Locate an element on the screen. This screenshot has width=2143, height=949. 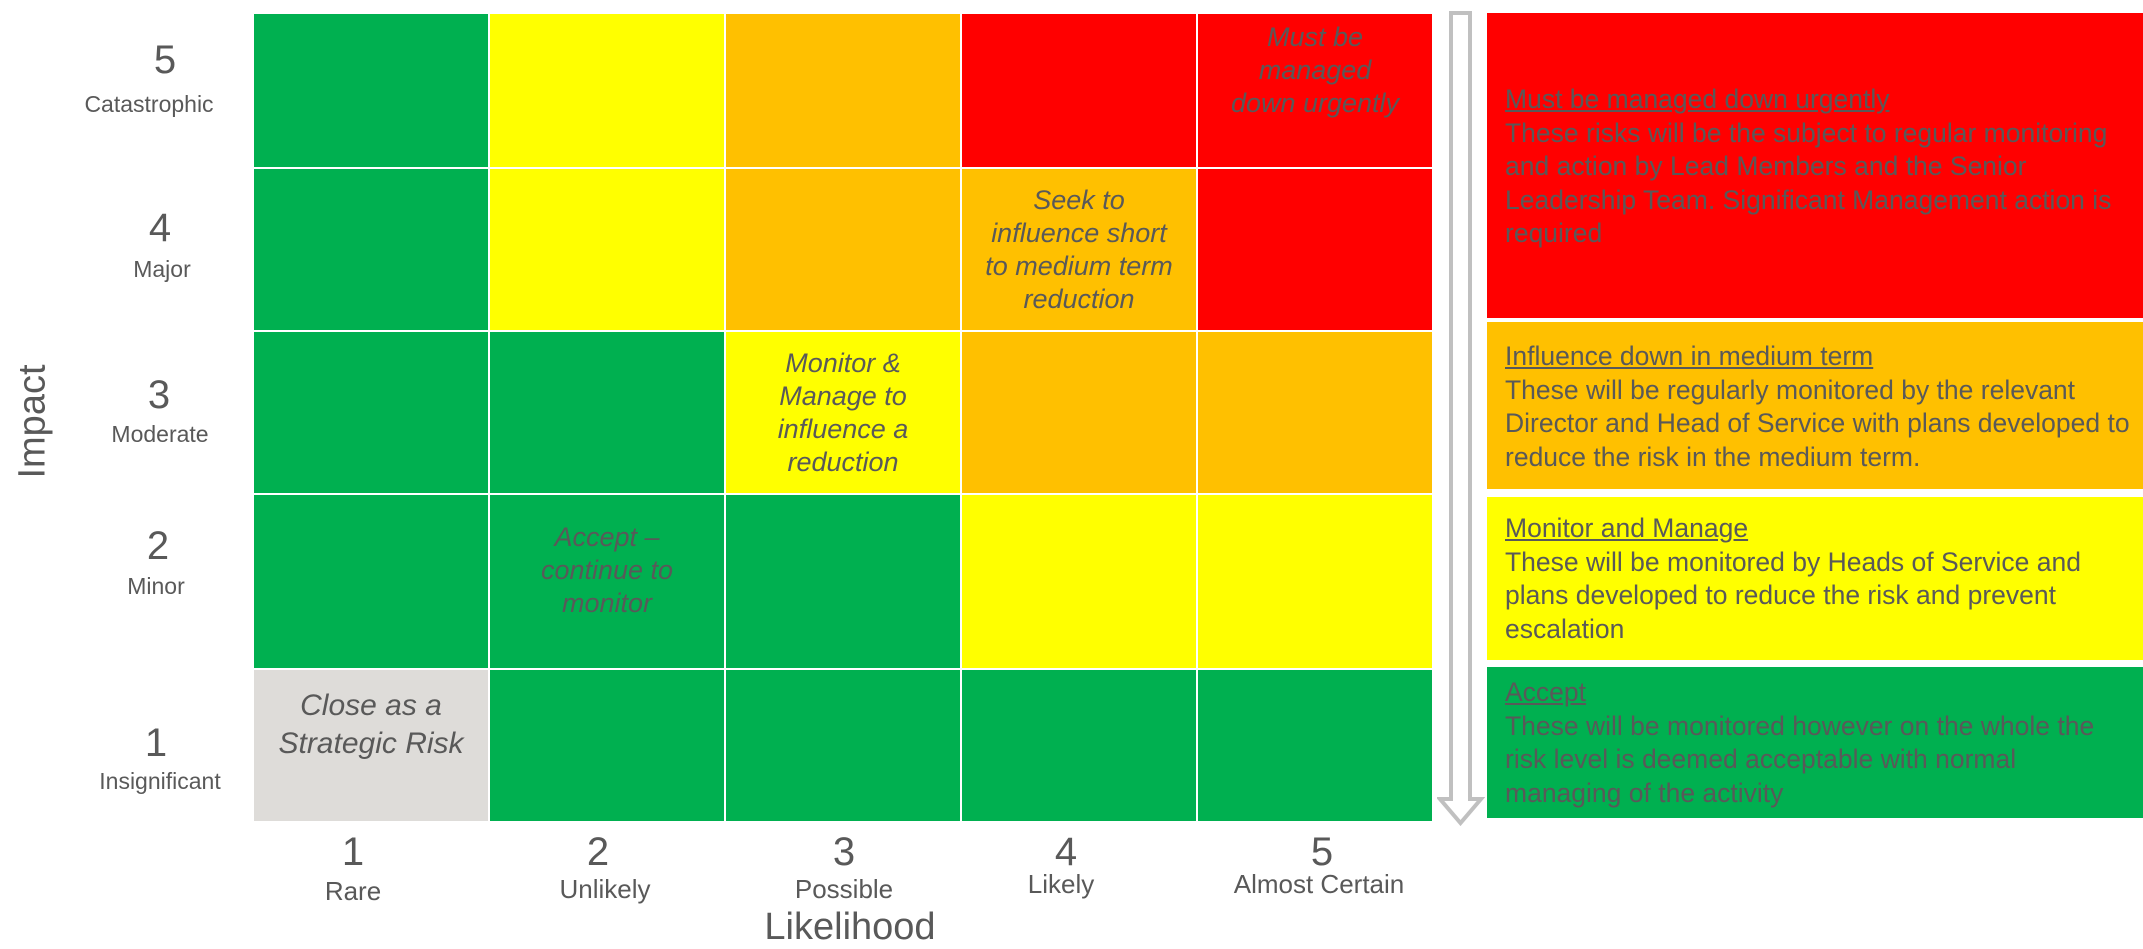
annotation-cell-accept: Accept – continue to monitor is located at coordinates (607, 581).